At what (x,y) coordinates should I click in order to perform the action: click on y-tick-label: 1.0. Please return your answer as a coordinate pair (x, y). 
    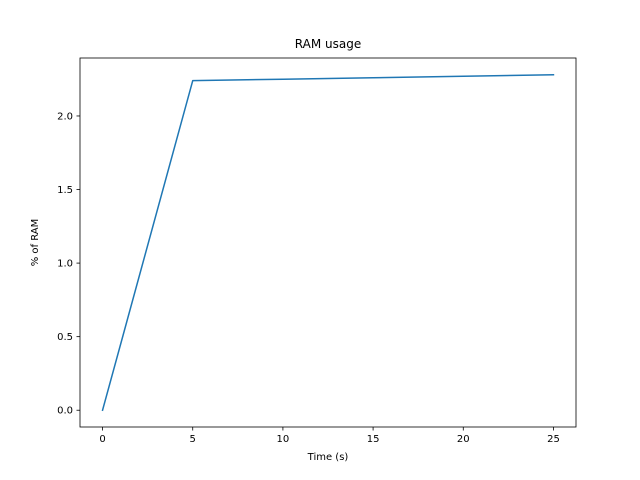
    Looking at the image, I should click on (65, 264).